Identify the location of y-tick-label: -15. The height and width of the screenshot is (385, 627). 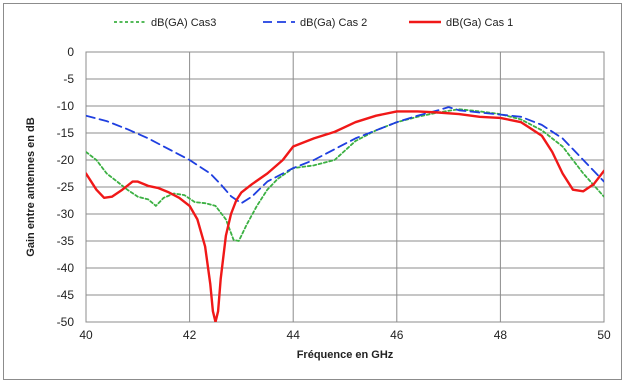
(66, 133).